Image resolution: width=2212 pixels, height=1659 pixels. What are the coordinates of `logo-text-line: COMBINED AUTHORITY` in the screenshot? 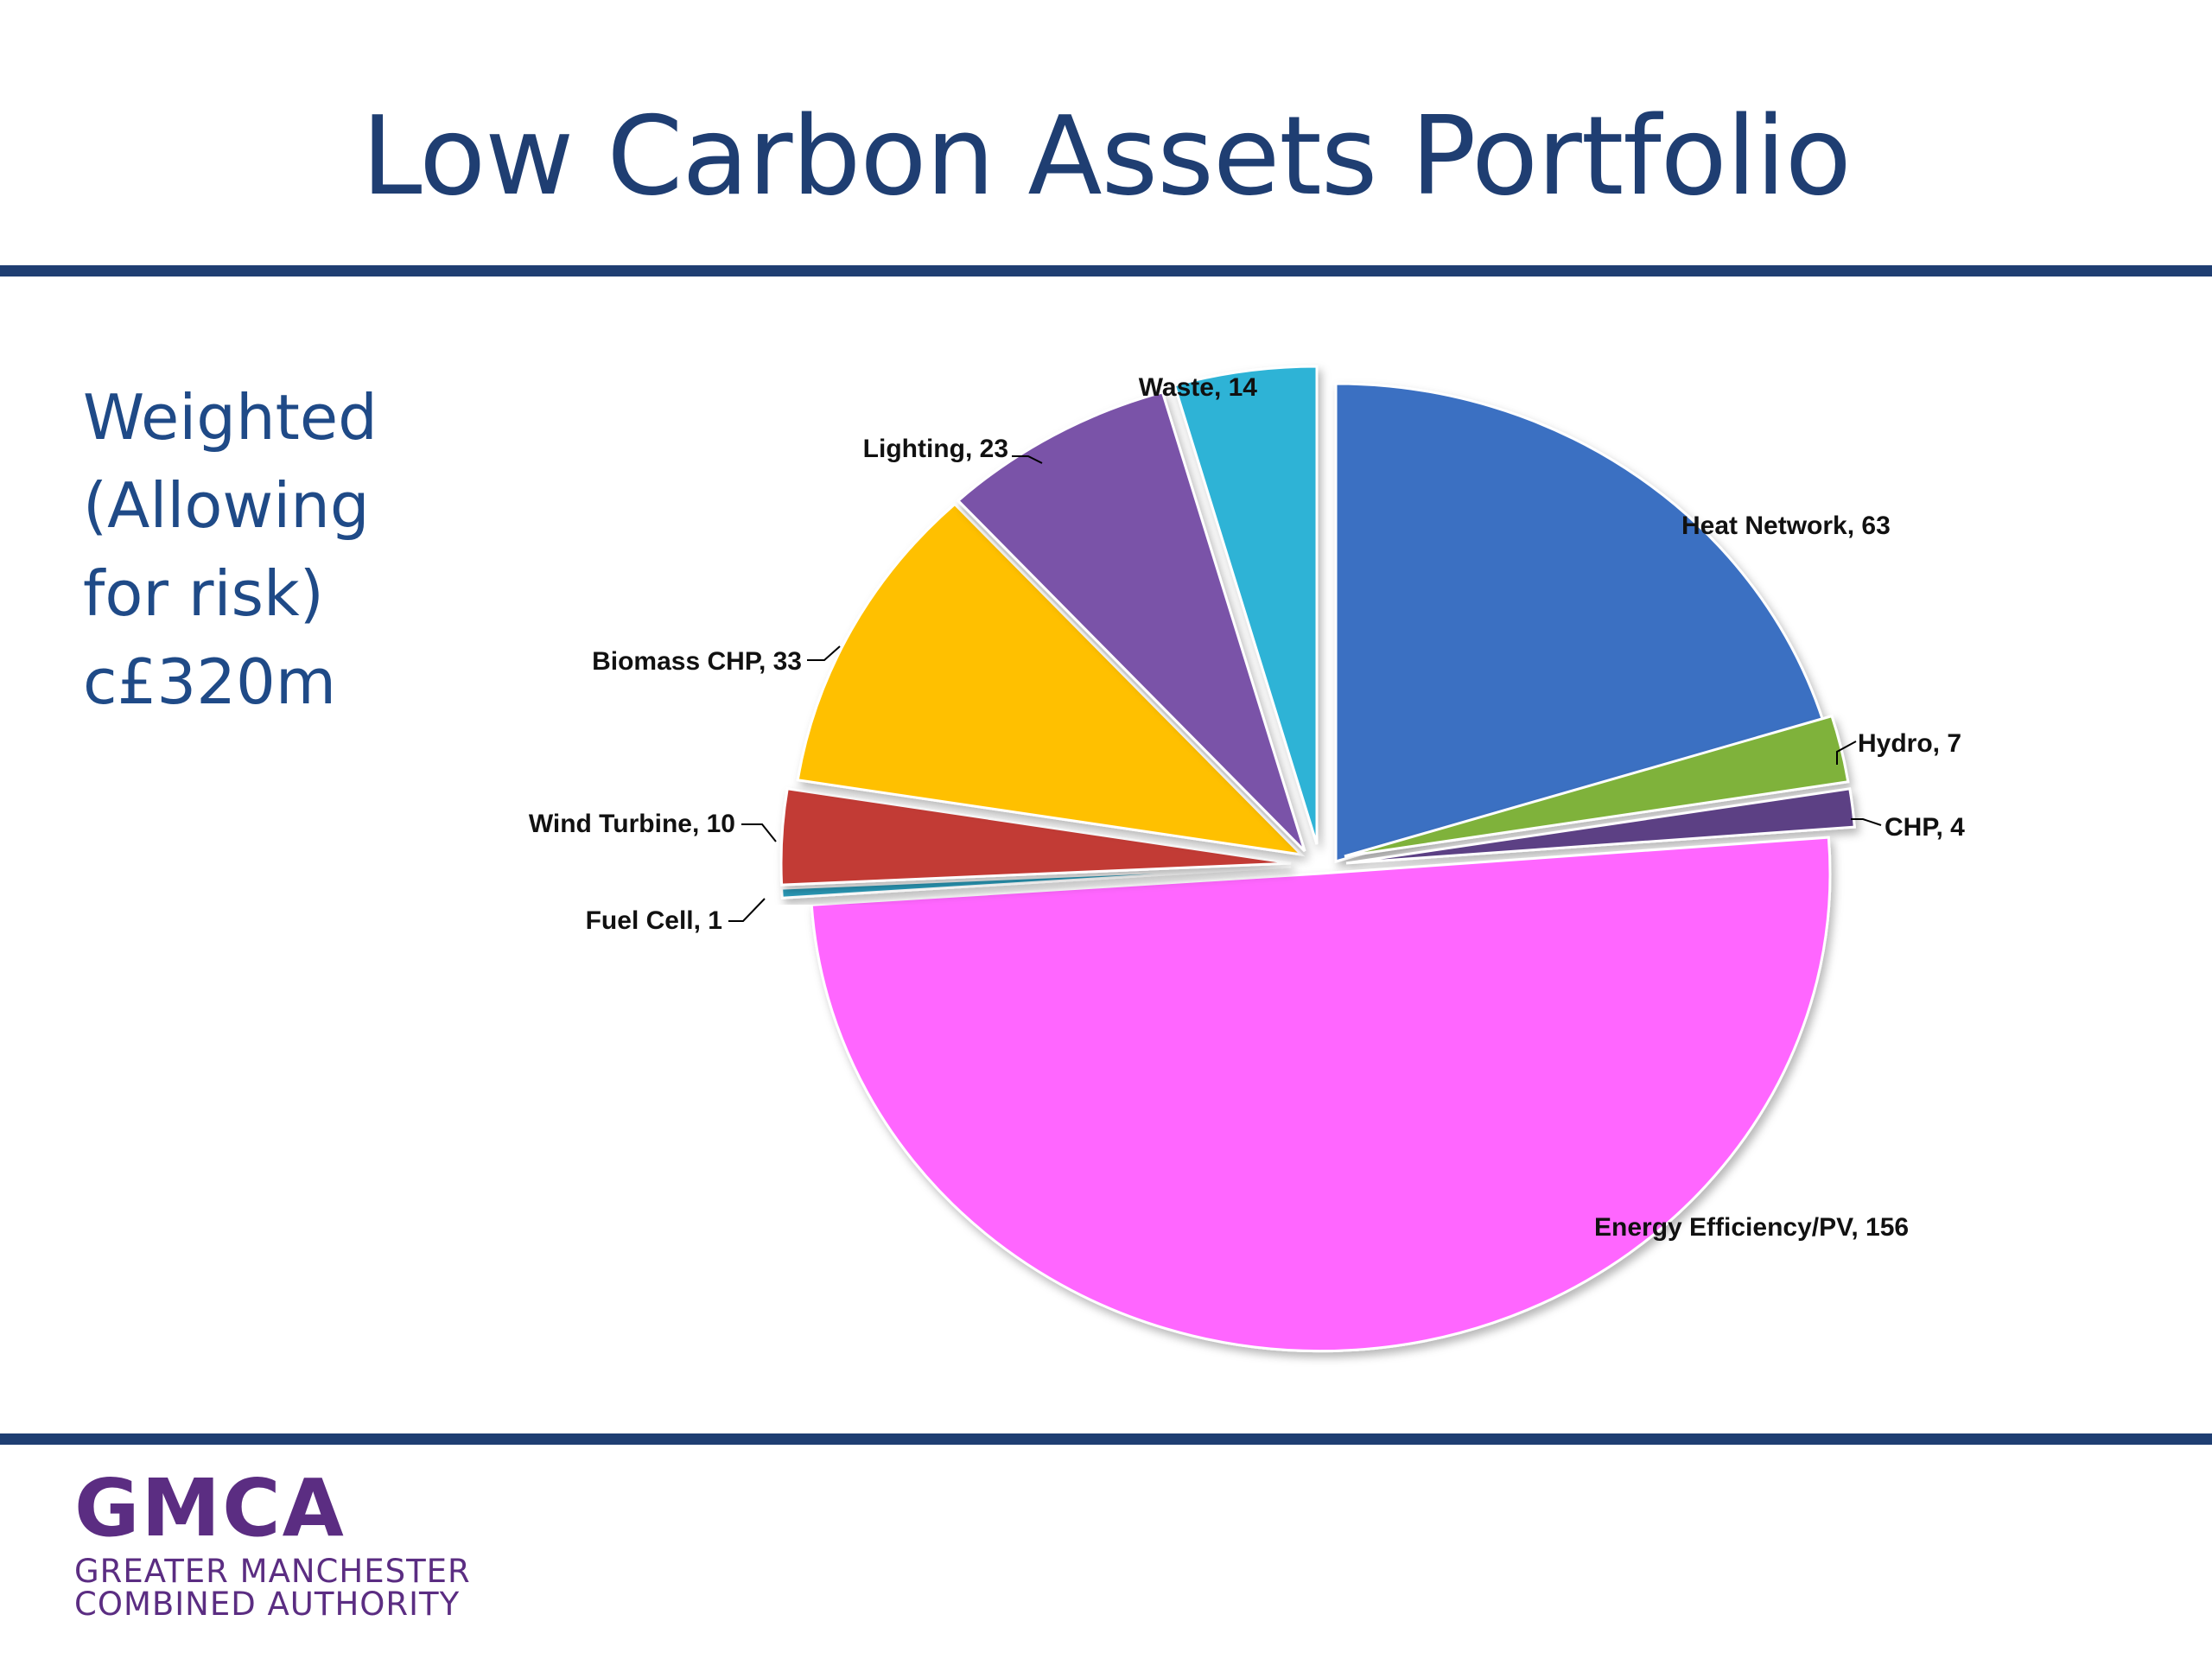 It's located at (267, 1604).